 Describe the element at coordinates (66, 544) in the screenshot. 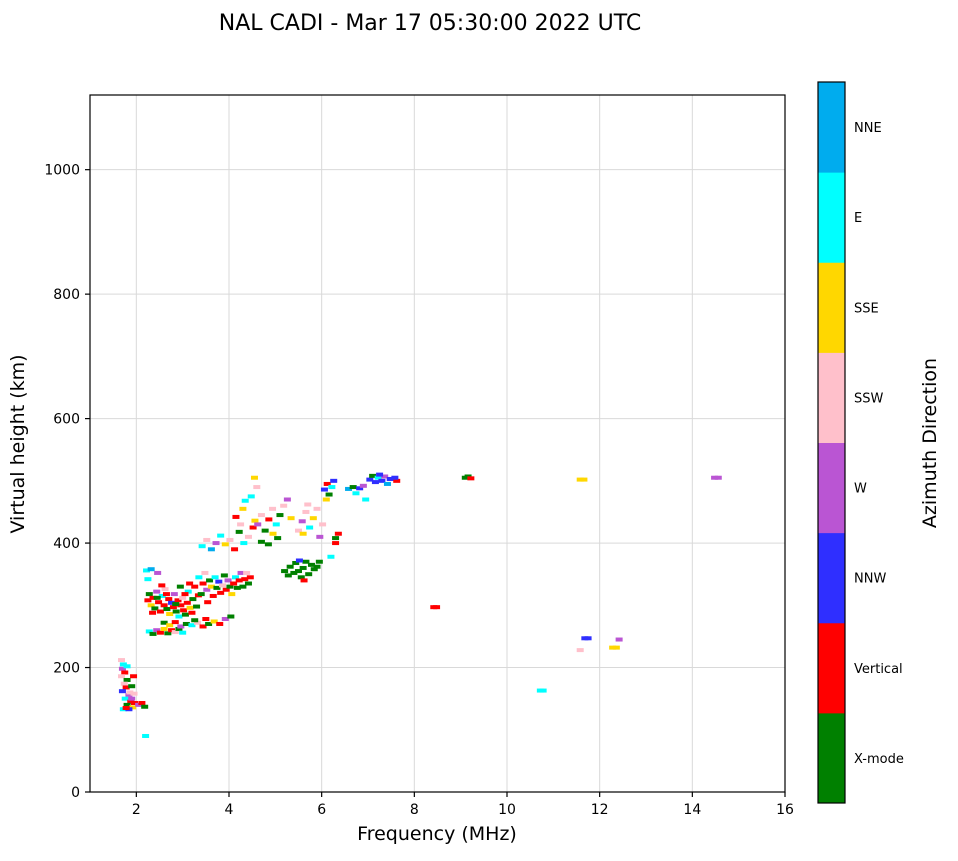

I see `y-tick-label: 400` at that location.